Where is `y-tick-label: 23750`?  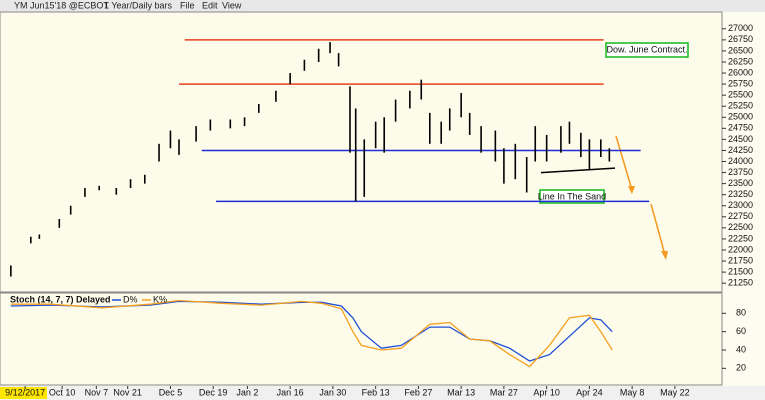
y-tick-label: 23750 is located at coordinates (740, 172).